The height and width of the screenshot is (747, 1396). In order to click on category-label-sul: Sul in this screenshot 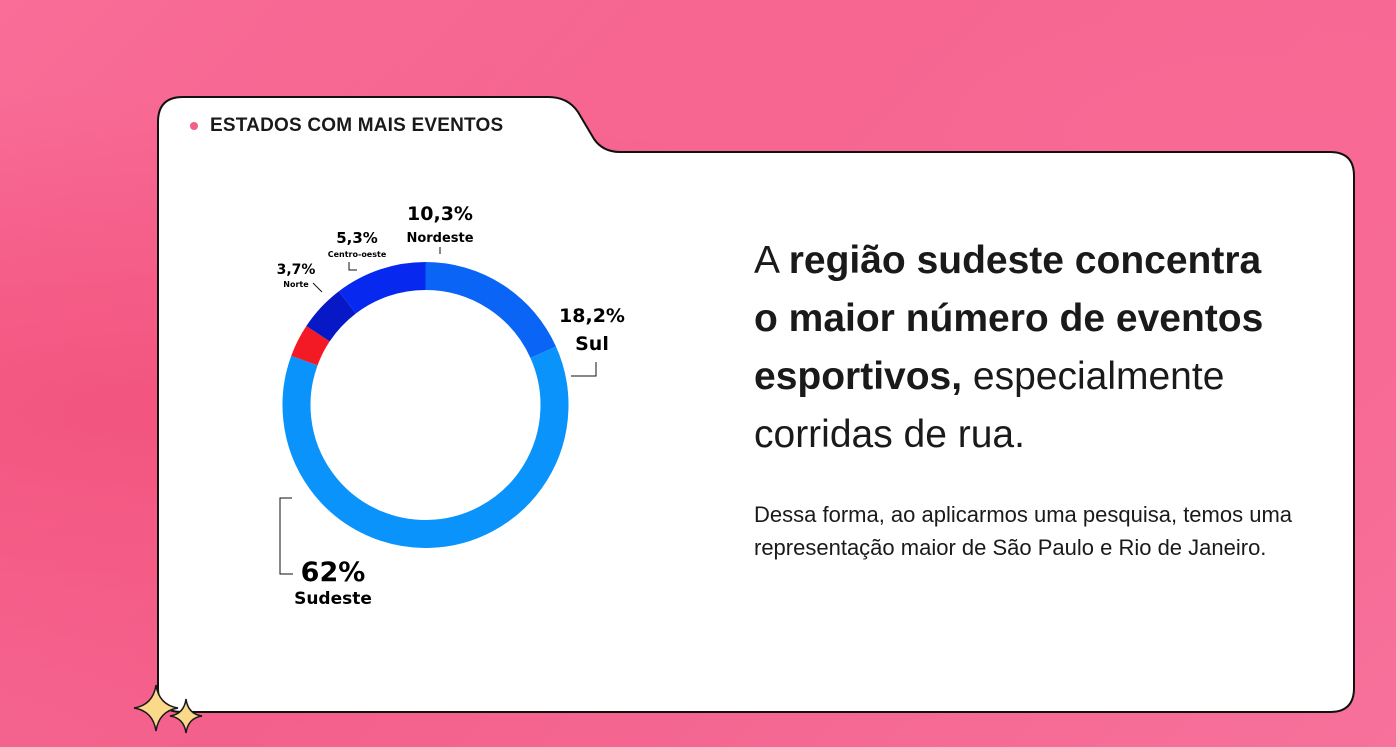, I will do `click(592, 344)`.